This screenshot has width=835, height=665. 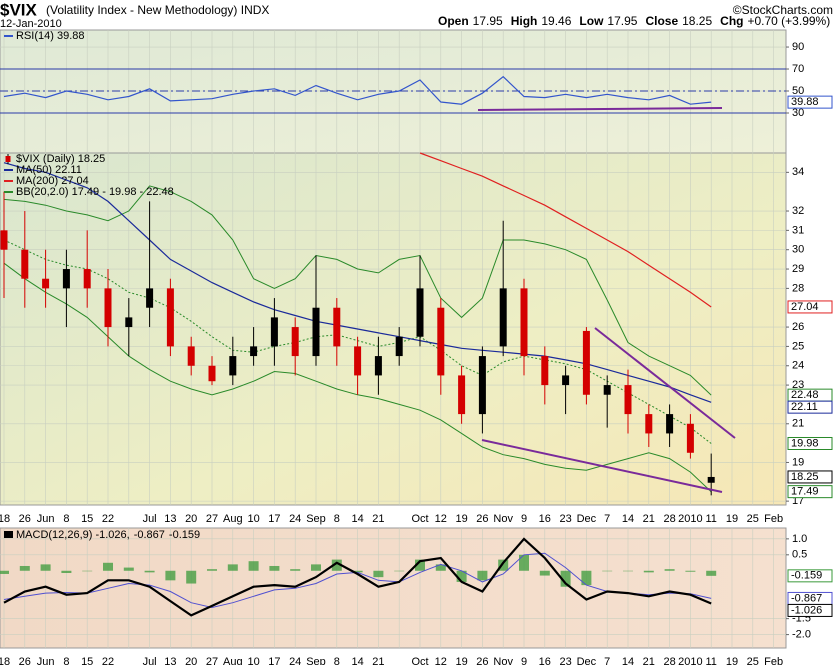 What do you see at coordinates (783, 10) in the screenshot?
I see `credit: ©StockCharts.com` at bounding box center [783, 10].